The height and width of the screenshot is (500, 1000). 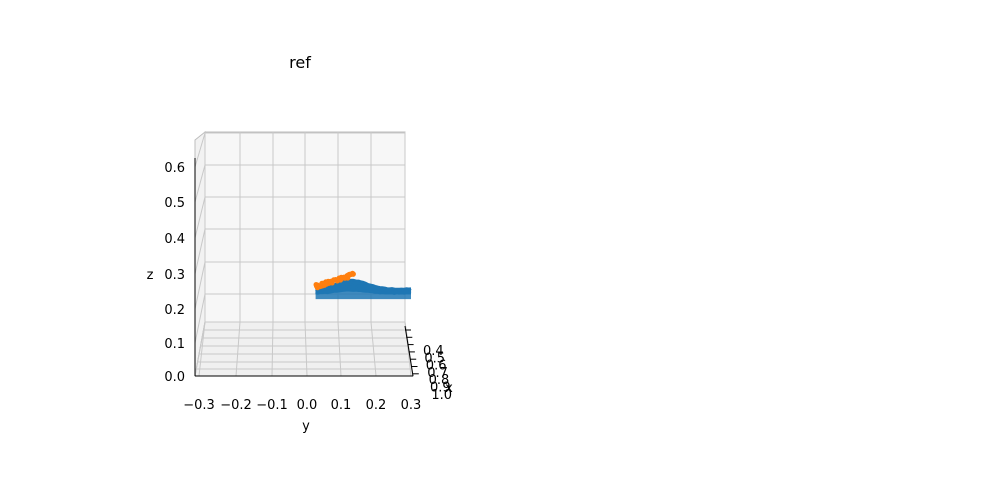 What do you see at coordinates (199, 405) in the screenshot?
I see `y-tick-label: −0.3` at bounding box center [199, 405].